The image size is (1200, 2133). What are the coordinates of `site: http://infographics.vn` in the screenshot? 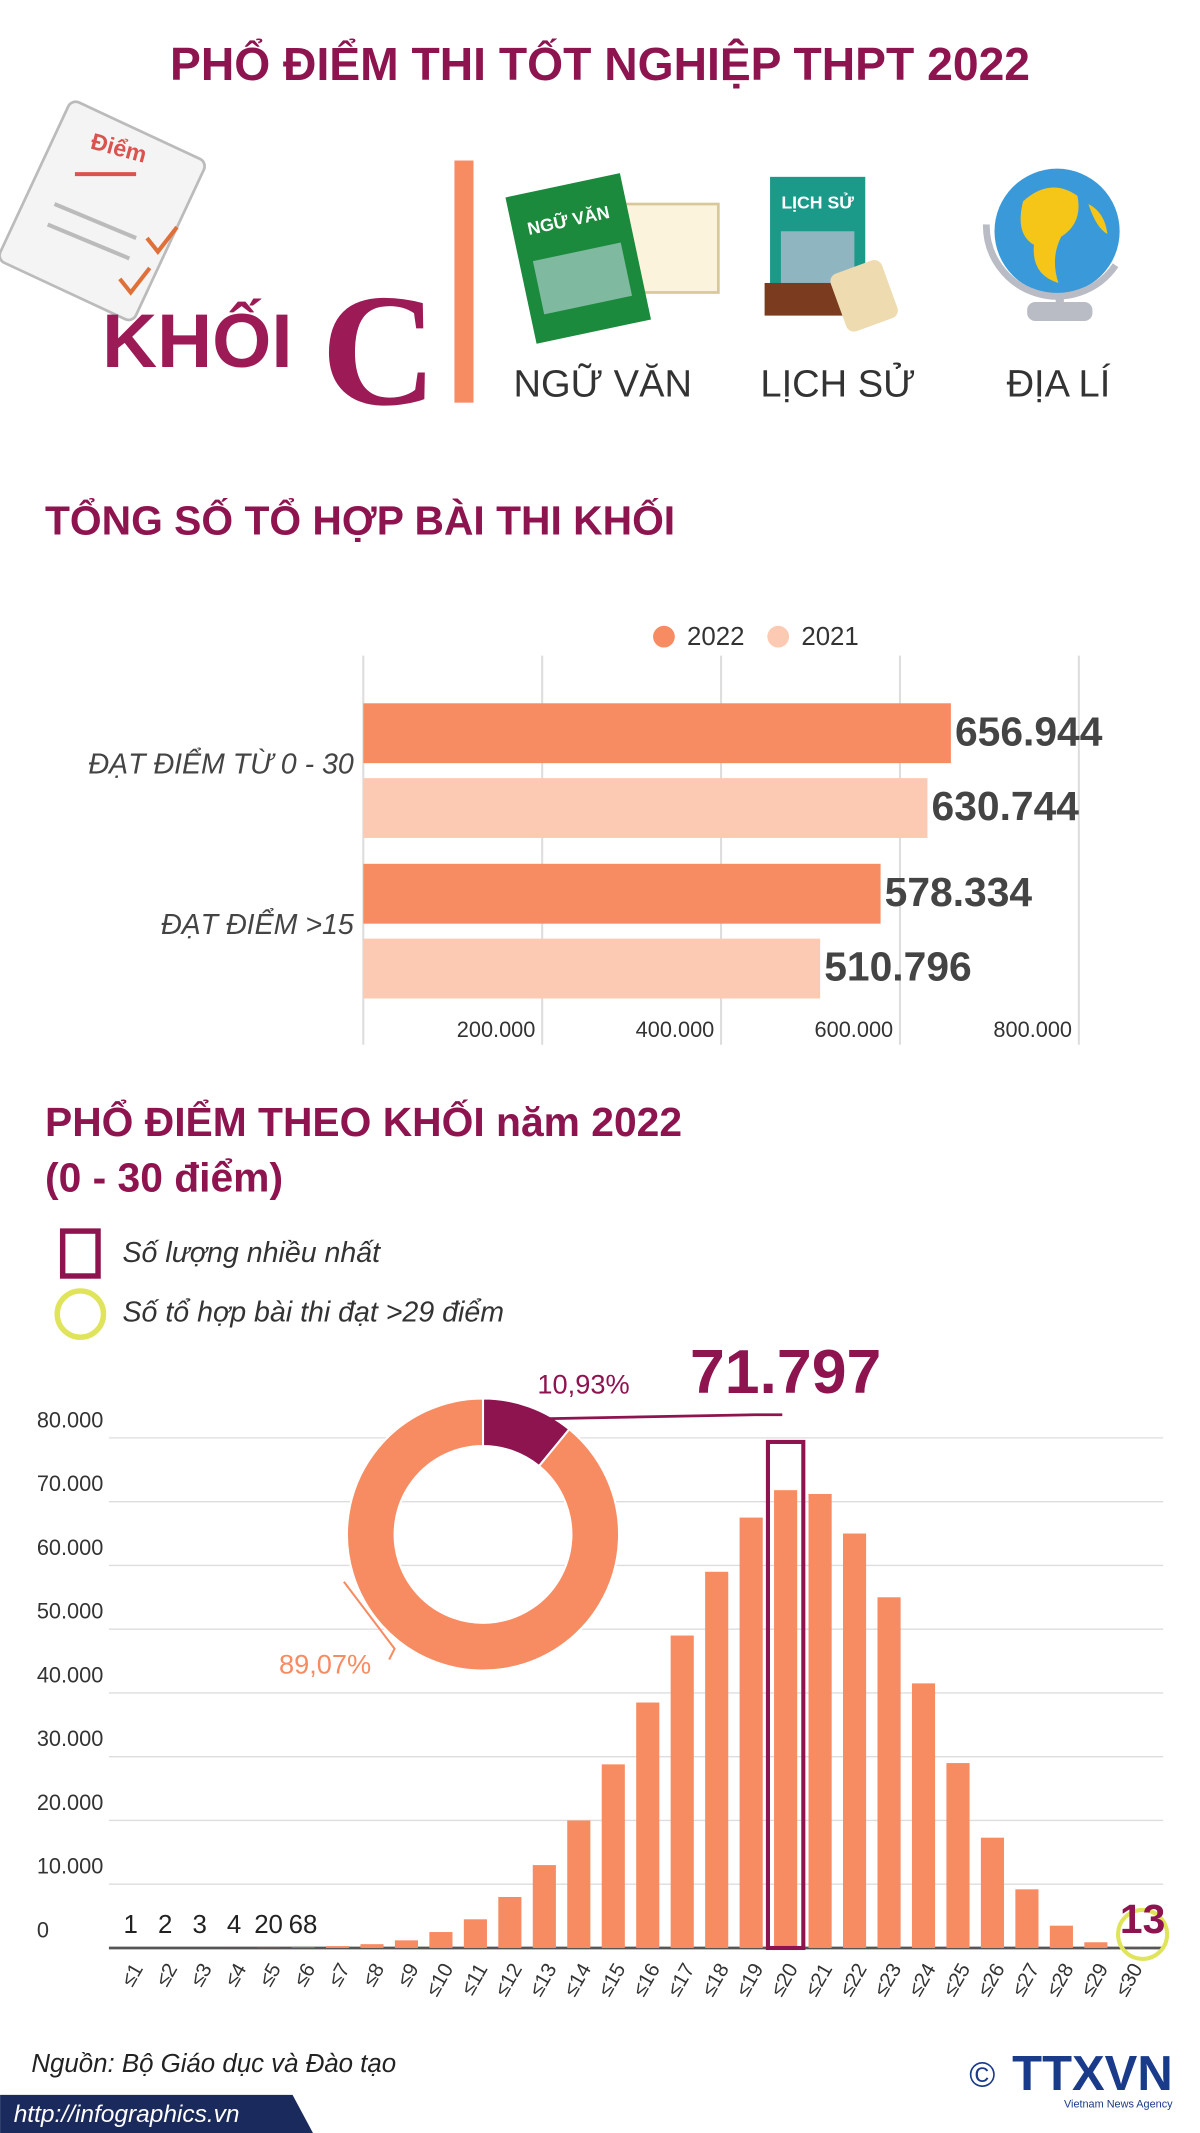 It's located at (127, 2114).